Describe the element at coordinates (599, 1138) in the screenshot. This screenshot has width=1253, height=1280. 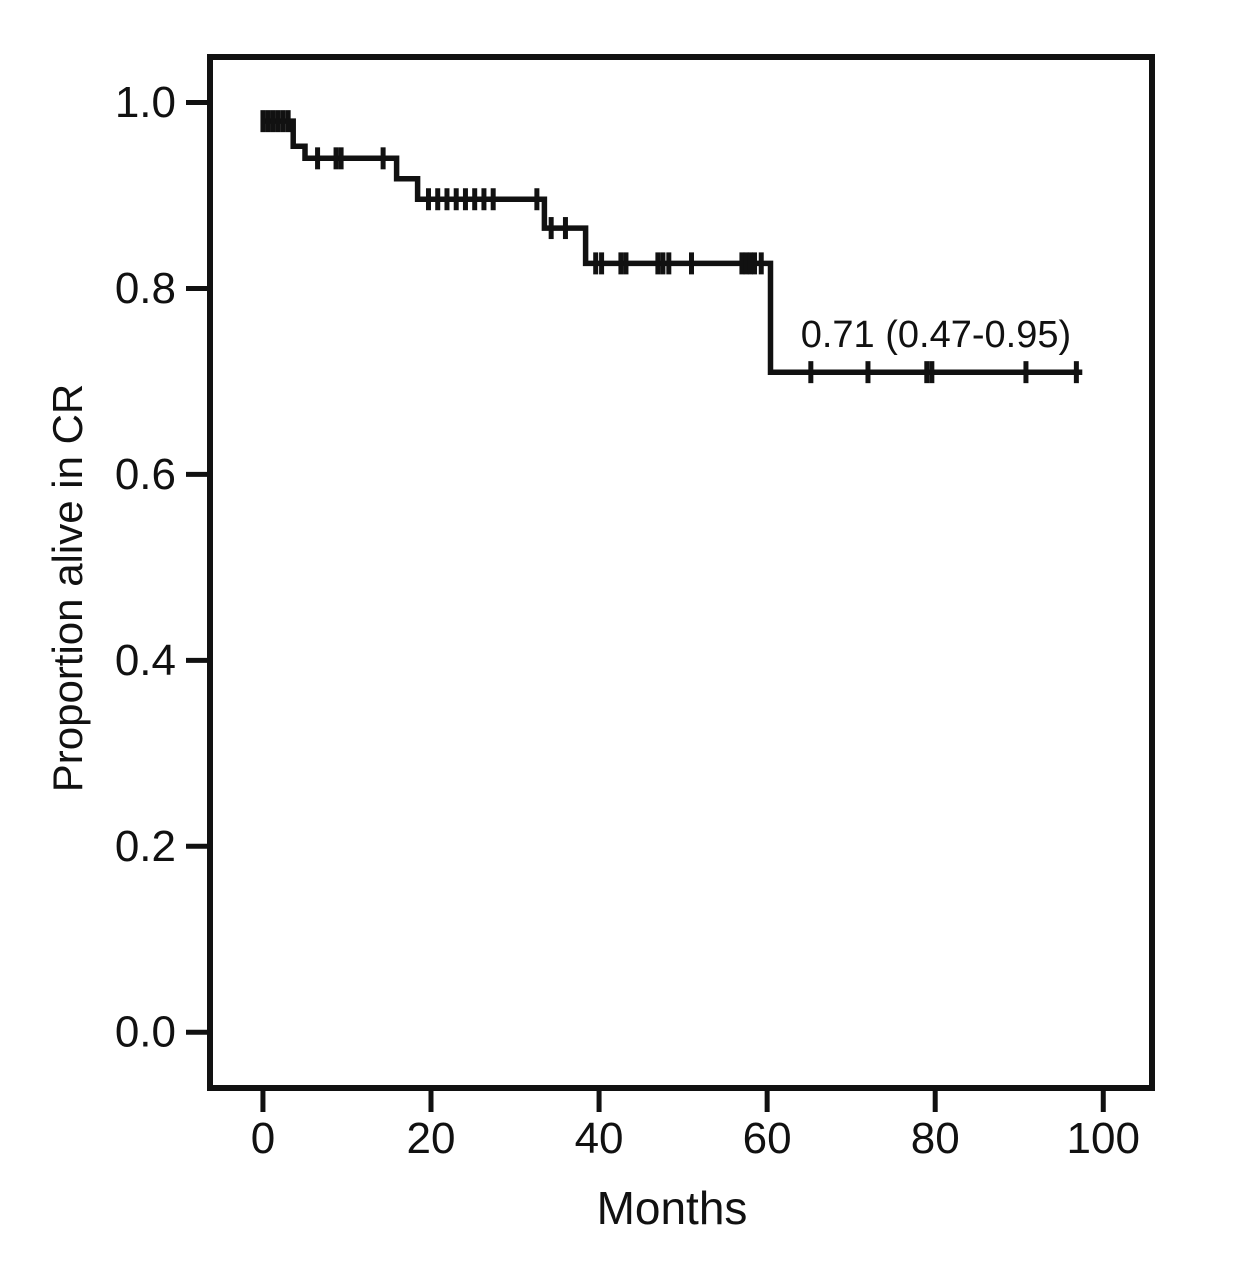
I see `x-axis-tick-label: 40` at that location.